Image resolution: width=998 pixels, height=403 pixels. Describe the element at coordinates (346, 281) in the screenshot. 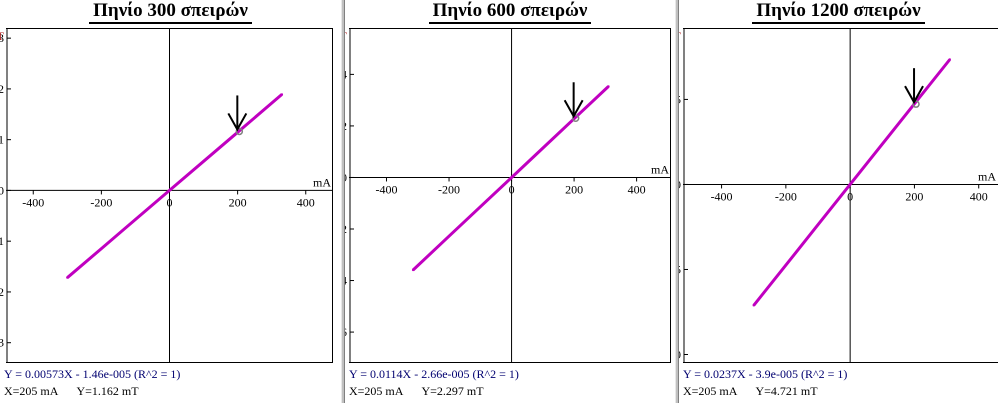

I see `y-tick-label: -4` at that location.